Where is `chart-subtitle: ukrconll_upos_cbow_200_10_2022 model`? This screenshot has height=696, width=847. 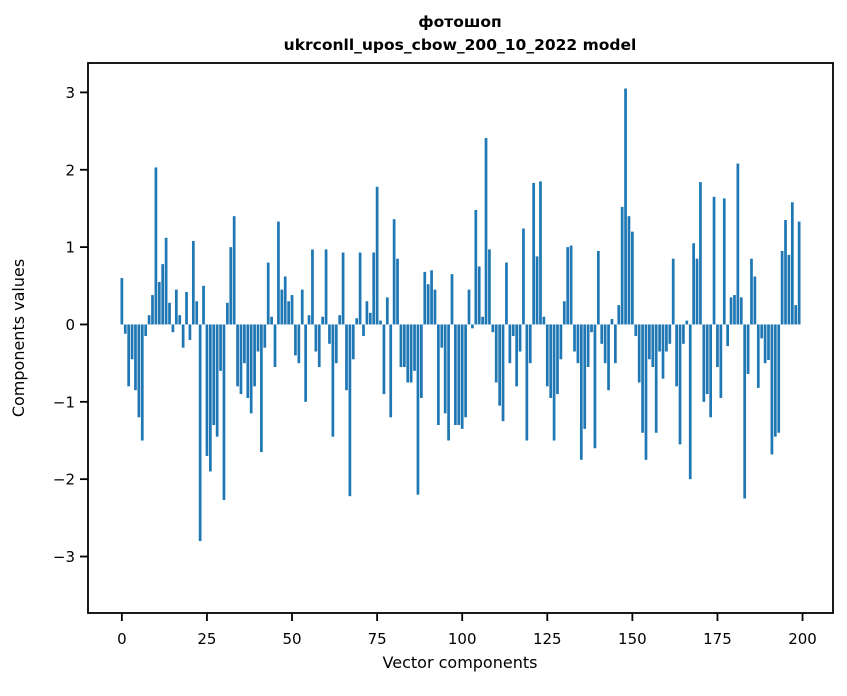 chart-subtitle: ukrconll_upos_cbow_200_10_2022 model is located at coordinates (460, 45).